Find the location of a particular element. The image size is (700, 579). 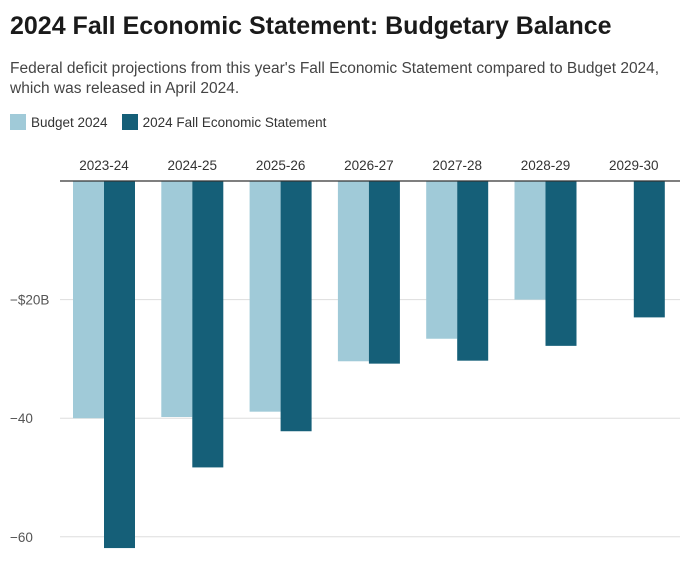

legend-item-budget-2024: Budget 2024 is located at coordinates (59, 122).